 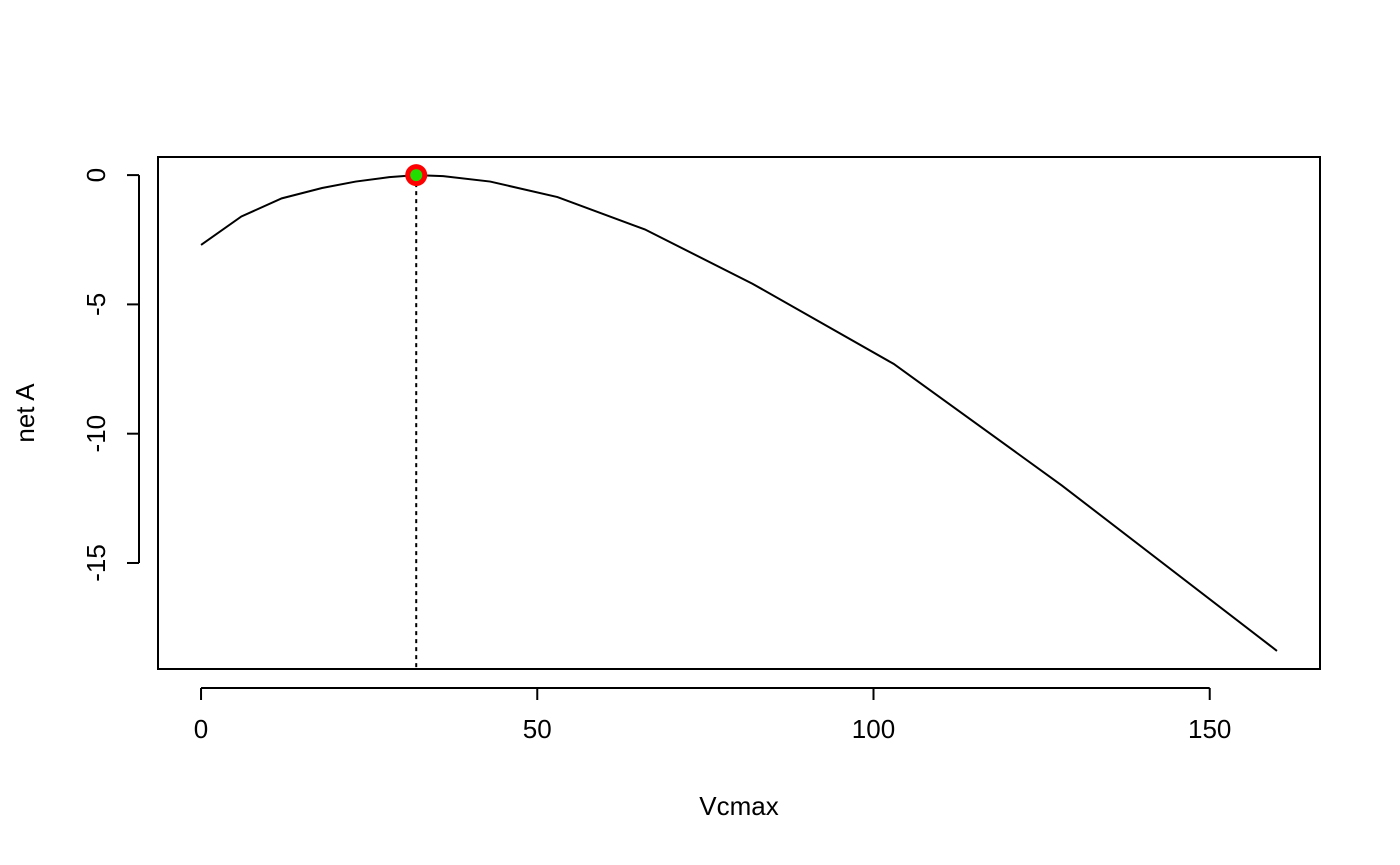 I want to click on y-tick-label: -5, so click(x=96, y=304).